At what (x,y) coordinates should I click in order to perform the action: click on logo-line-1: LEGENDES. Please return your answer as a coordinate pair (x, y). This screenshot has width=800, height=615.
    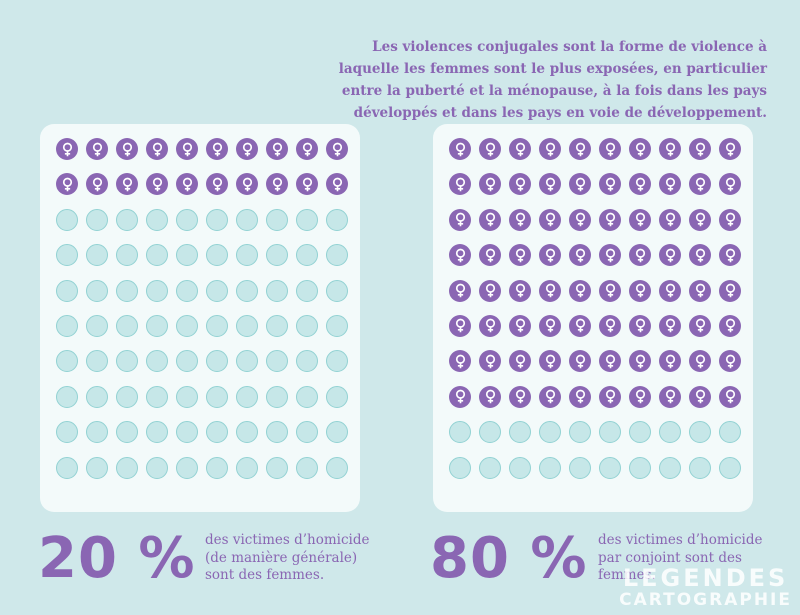
    Looking at the image, I should click on (705, 578).